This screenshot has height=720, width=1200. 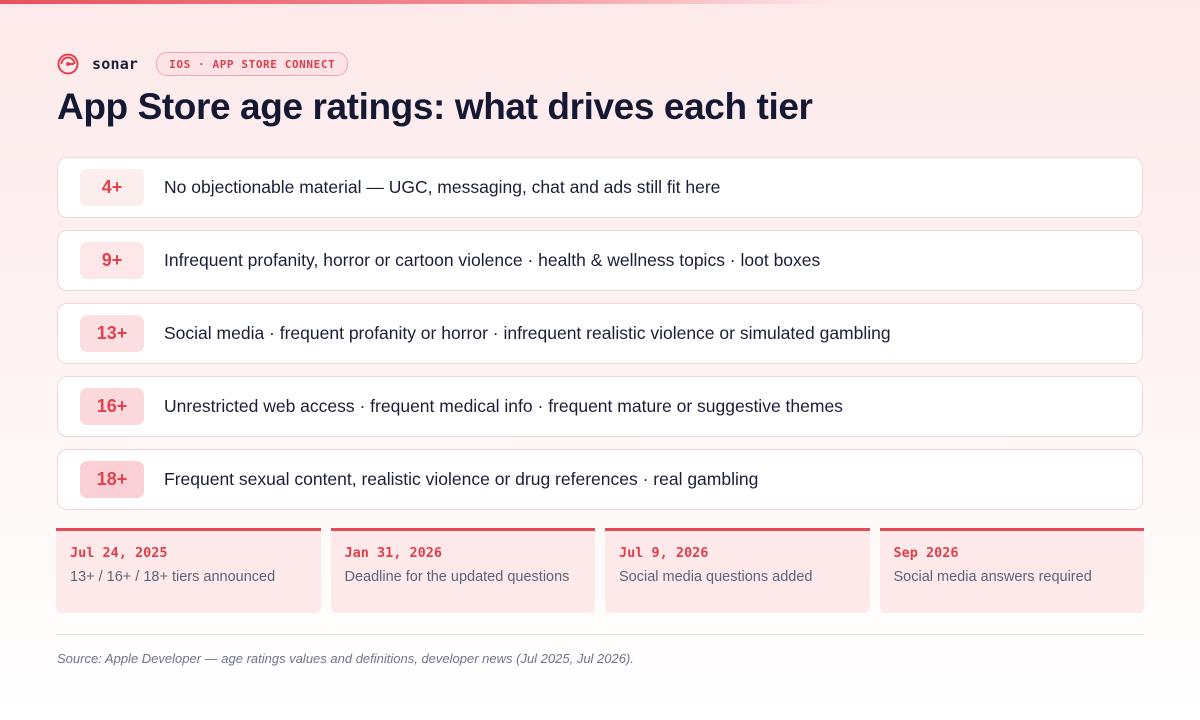 What do you see at coordinates (112, 406) in the screenshot?
I see `tier-badge: 16+` at bounding box center [112, 406].